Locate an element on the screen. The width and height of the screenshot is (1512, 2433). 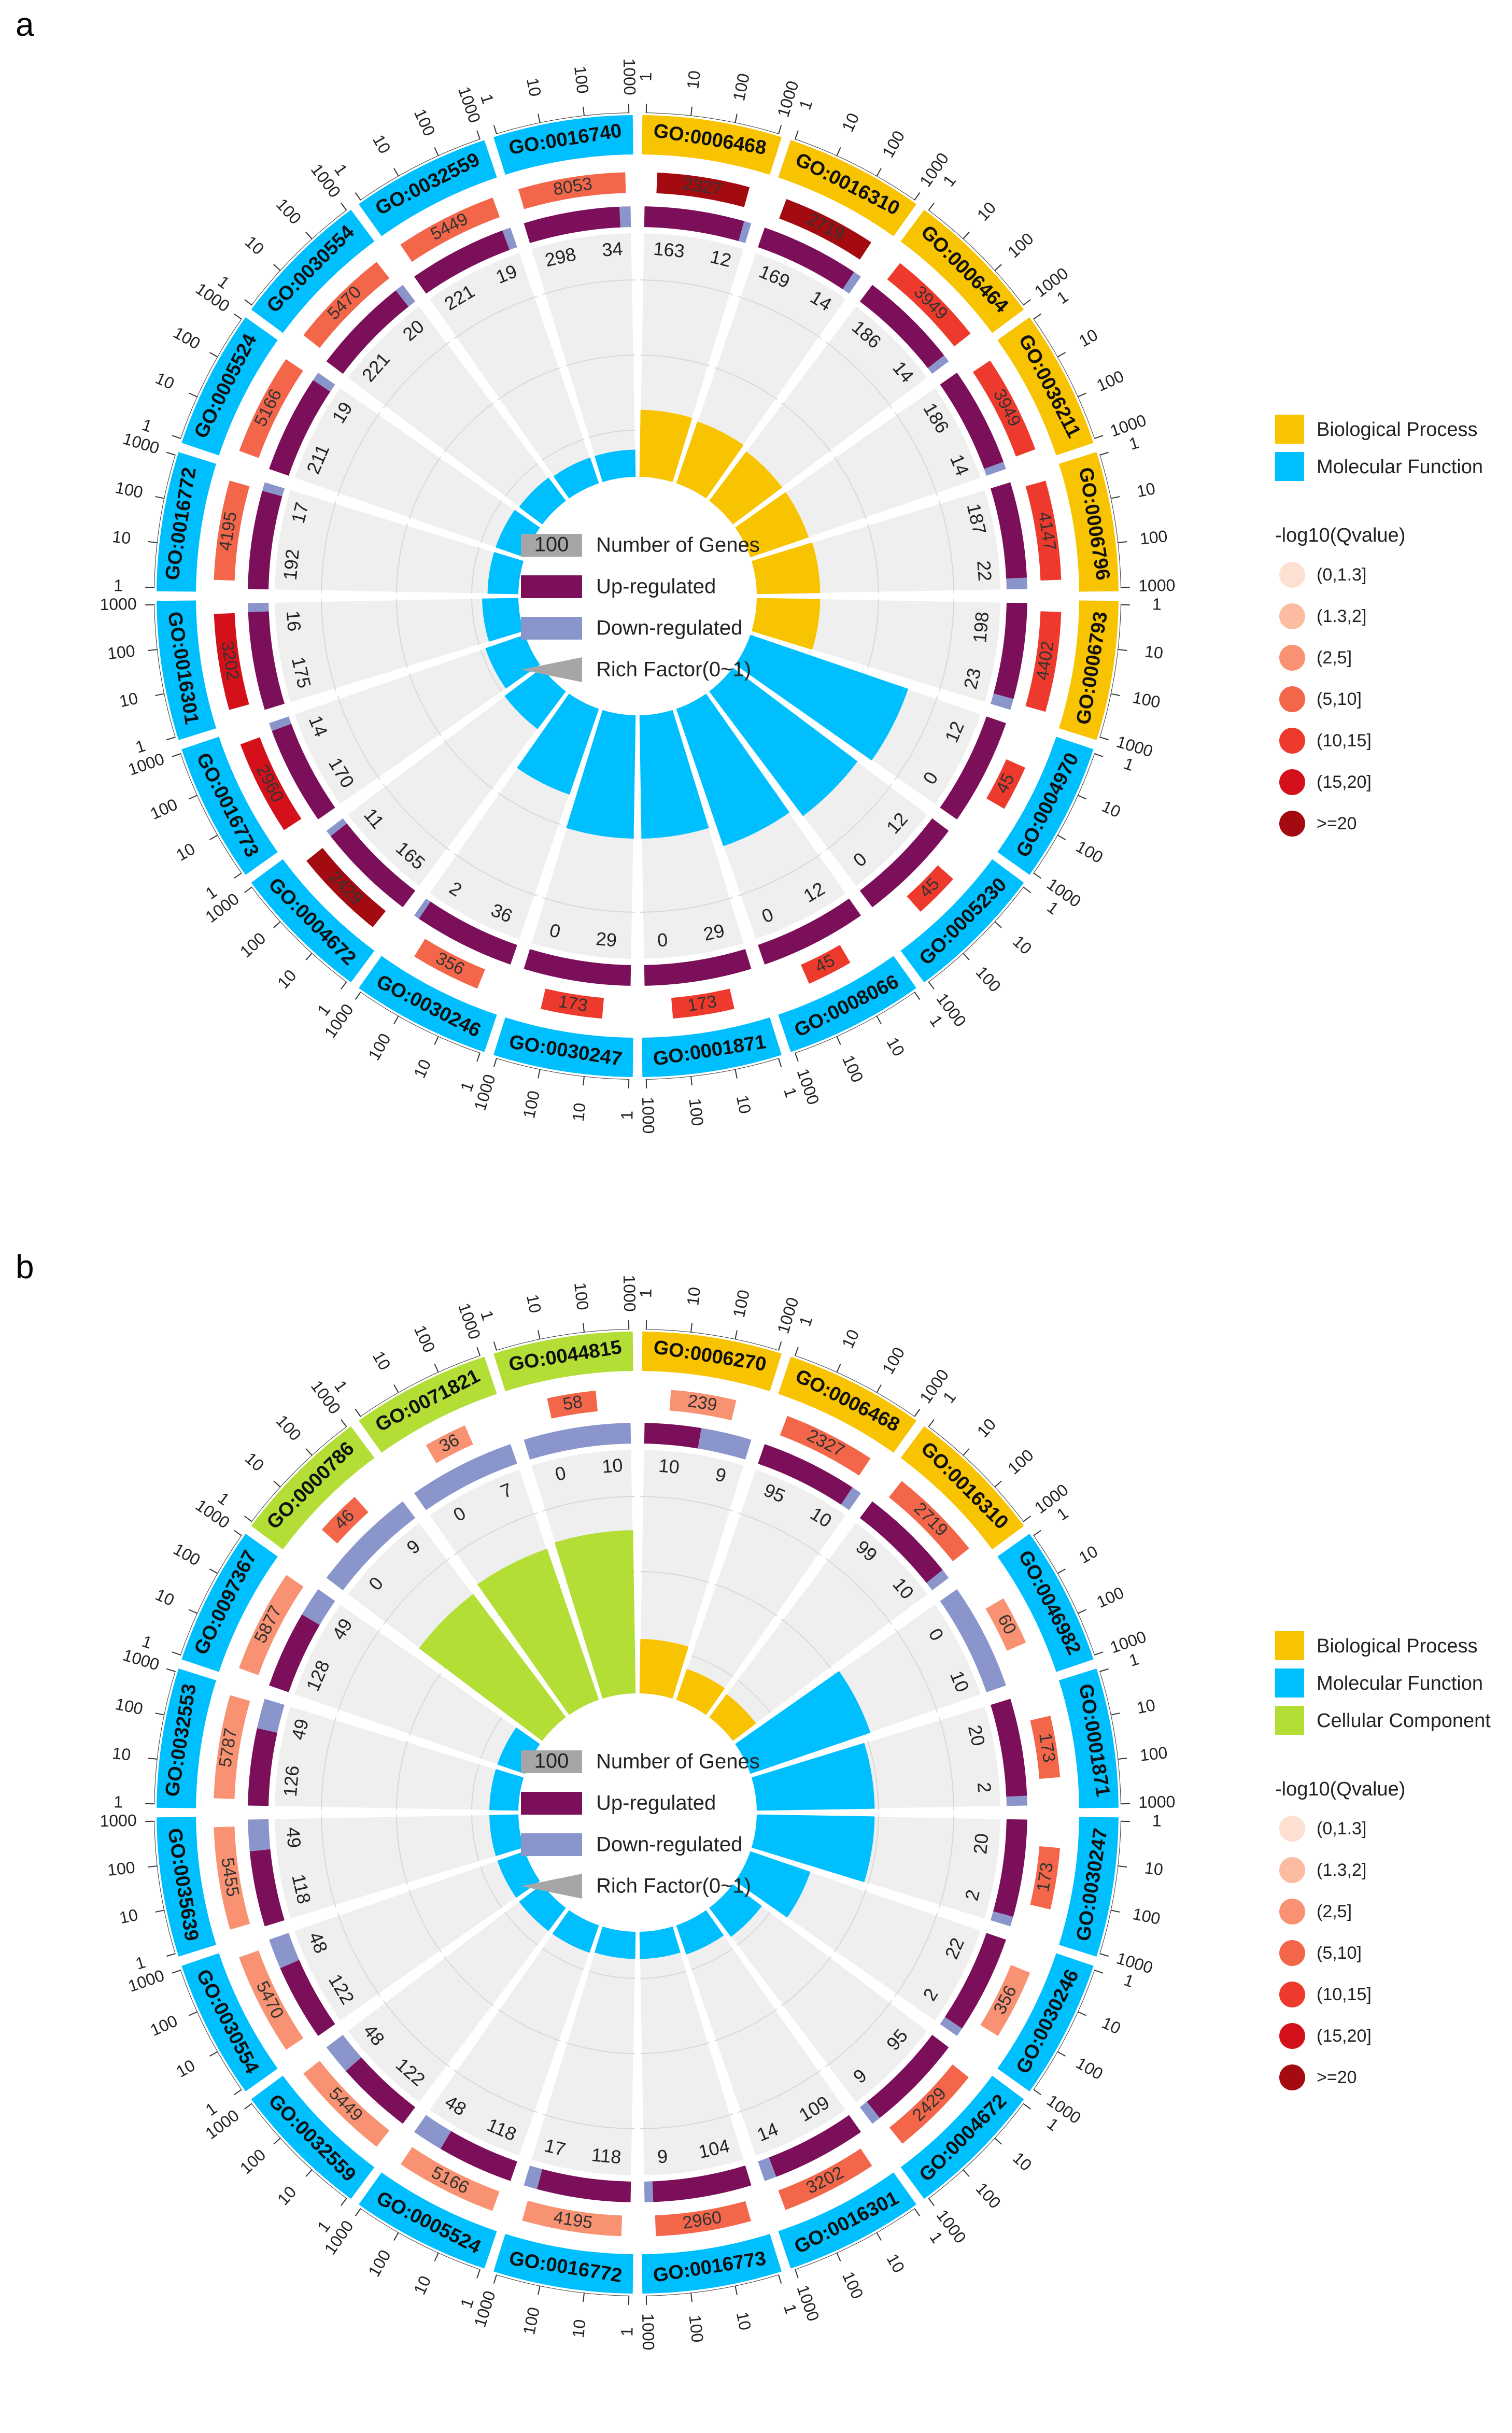
panel-label: a is located at coordinates (25, 25).